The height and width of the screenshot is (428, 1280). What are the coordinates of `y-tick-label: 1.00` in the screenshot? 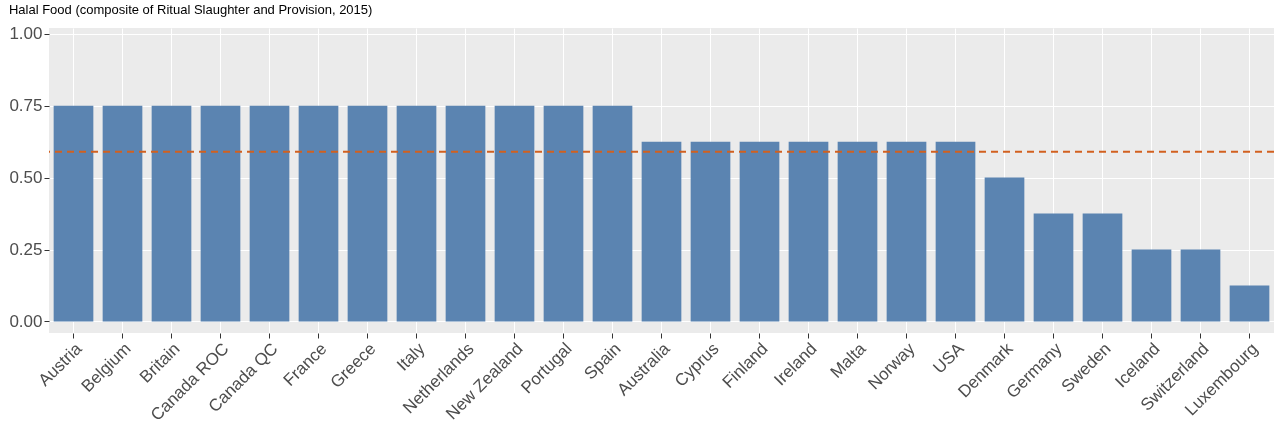 It's located at (26, 34).